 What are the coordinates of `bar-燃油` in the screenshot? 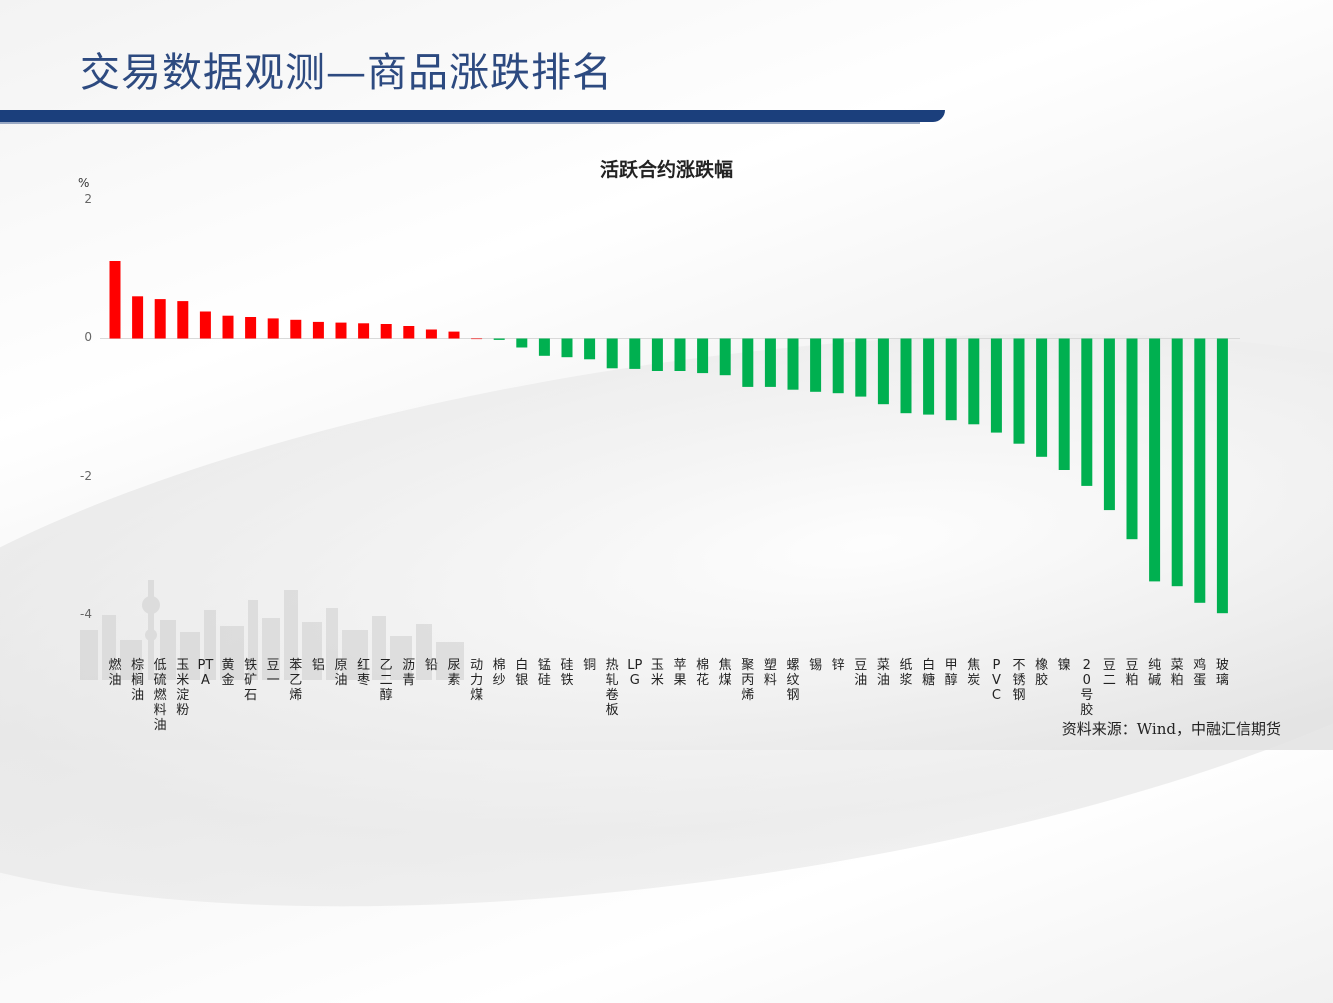 It's located at (115, 300).